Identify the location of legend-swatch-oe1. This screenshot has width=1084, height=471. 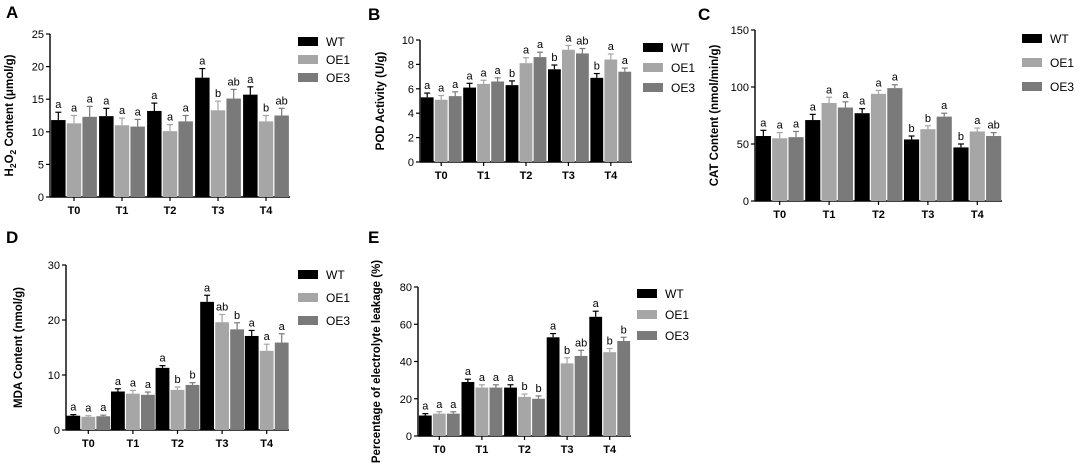
(647, 314).